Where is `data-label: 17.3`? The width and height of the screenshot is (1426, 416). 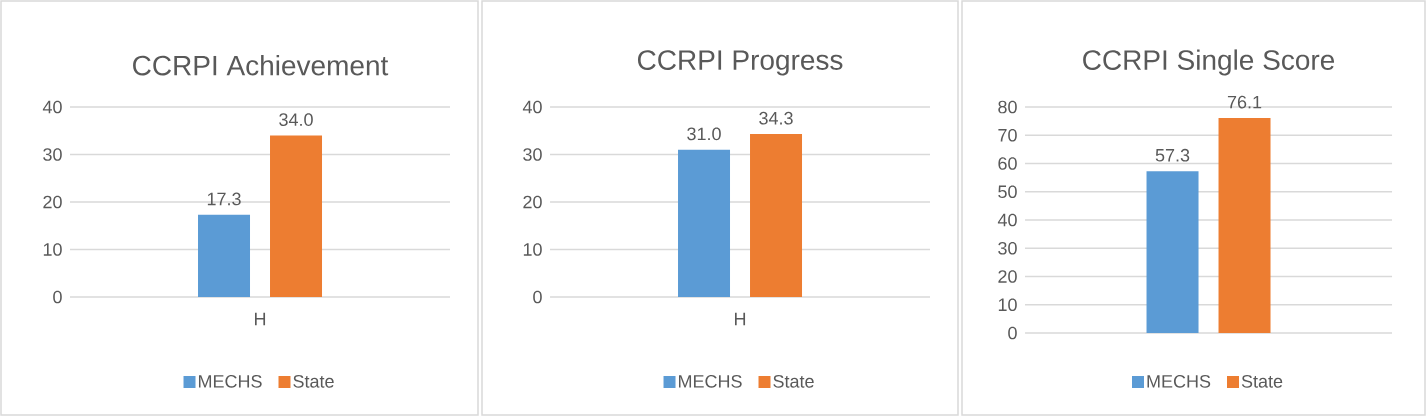 data-label: 17.3 is located at coordinates (224, 199).